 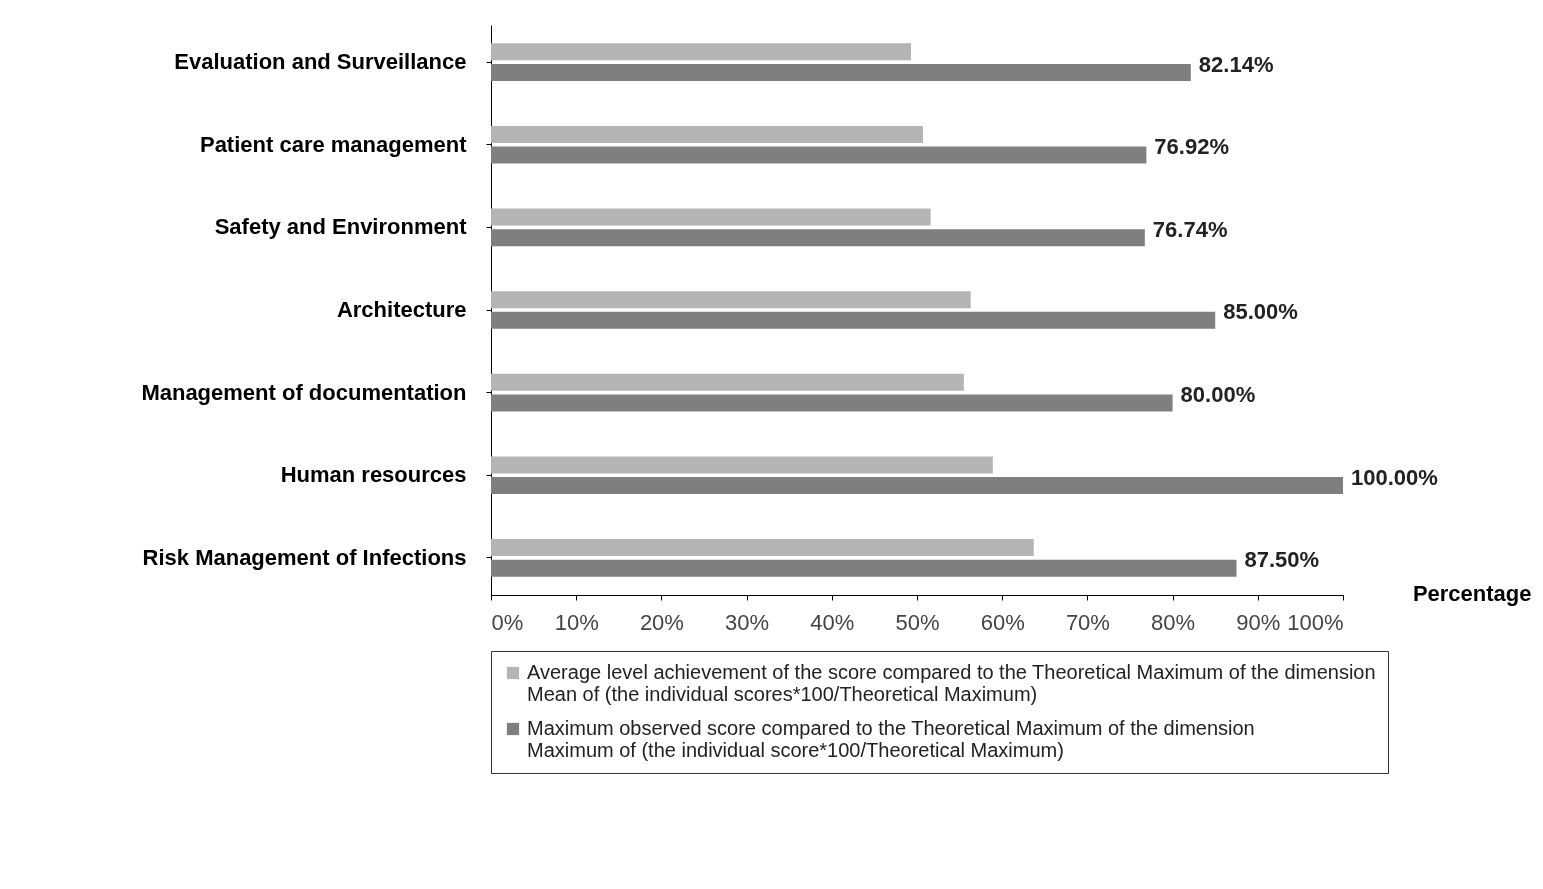 I want to click on x-tick-label: 60%, so click(x=1002, y=622).